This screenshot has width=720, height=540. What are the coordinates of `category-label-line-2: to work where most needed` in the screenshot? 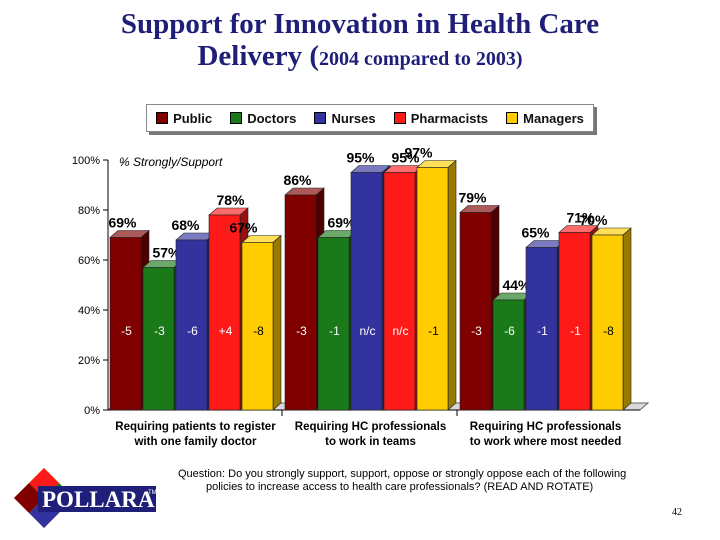 It's located at (545, 442).